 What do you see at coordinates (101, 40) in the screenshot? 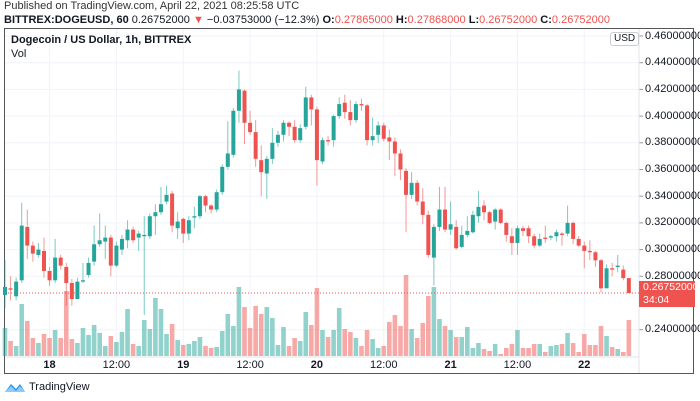
I see `chart-legend-title: Dogecoin / US Dollar, 1h, BITTREX` at bounding box center [101, 40].